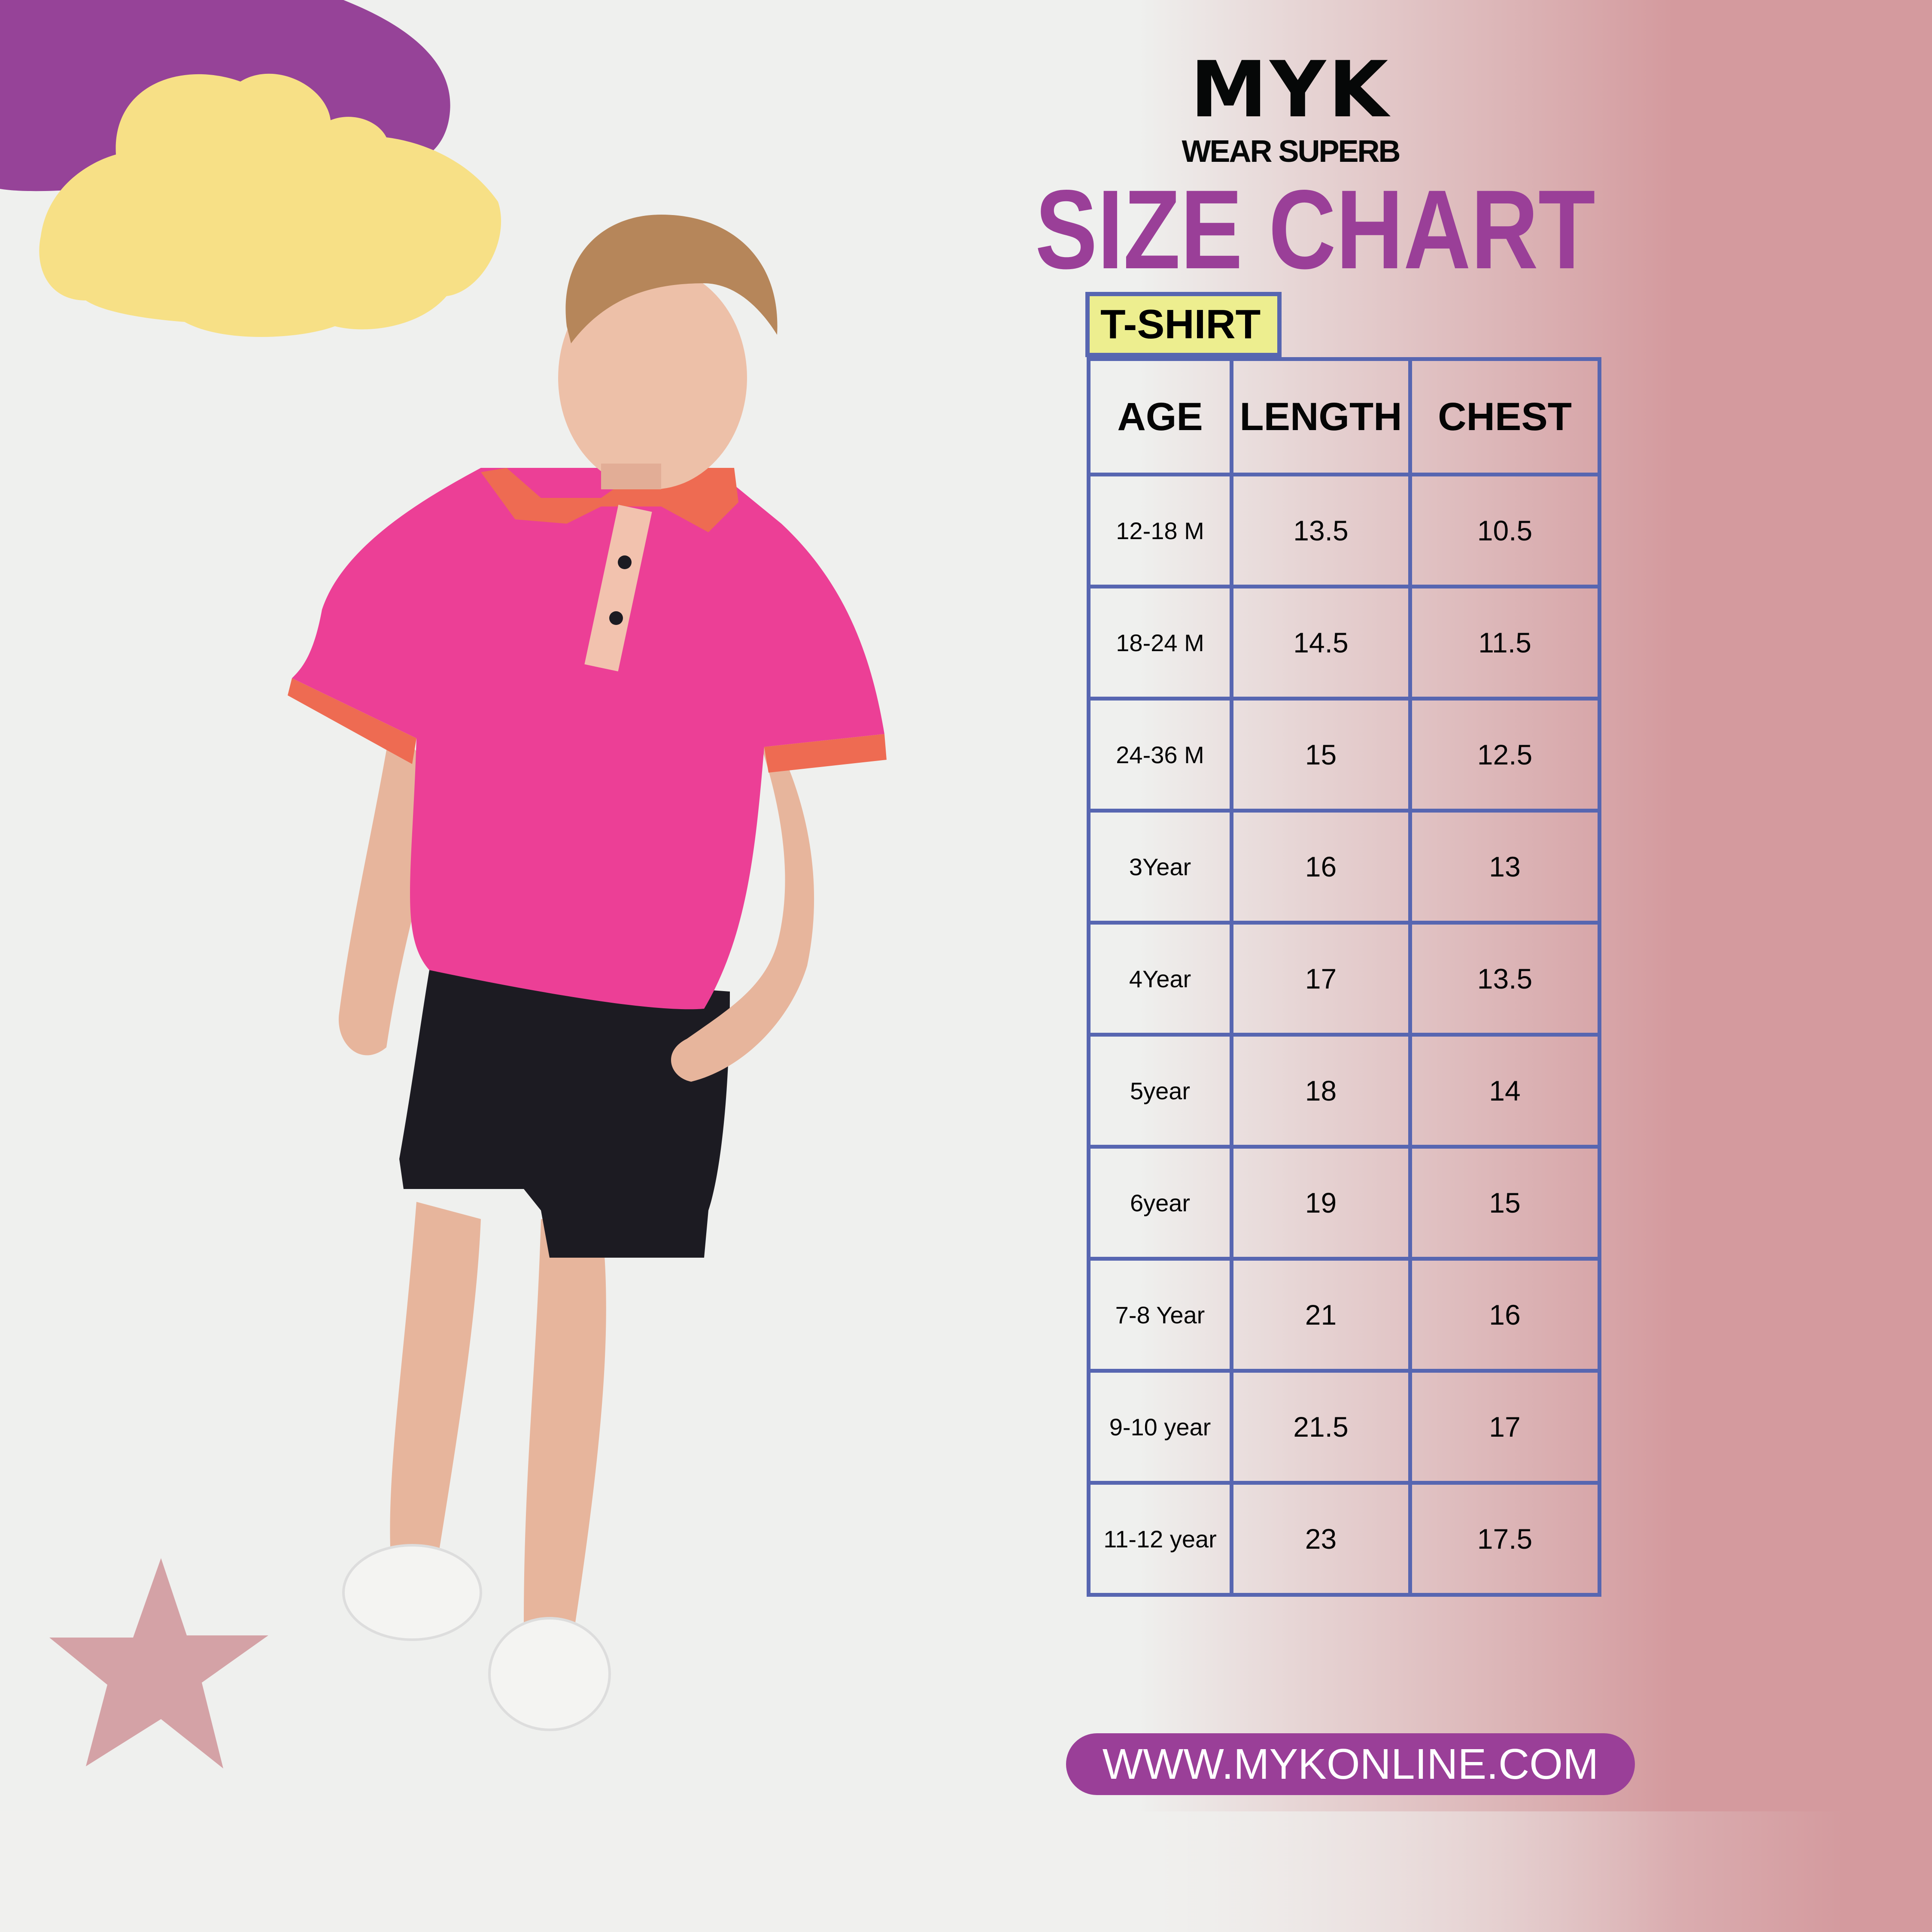 The image size is (1932, 1932). I want to click on cell-length: 19, so click(1321, 1203).